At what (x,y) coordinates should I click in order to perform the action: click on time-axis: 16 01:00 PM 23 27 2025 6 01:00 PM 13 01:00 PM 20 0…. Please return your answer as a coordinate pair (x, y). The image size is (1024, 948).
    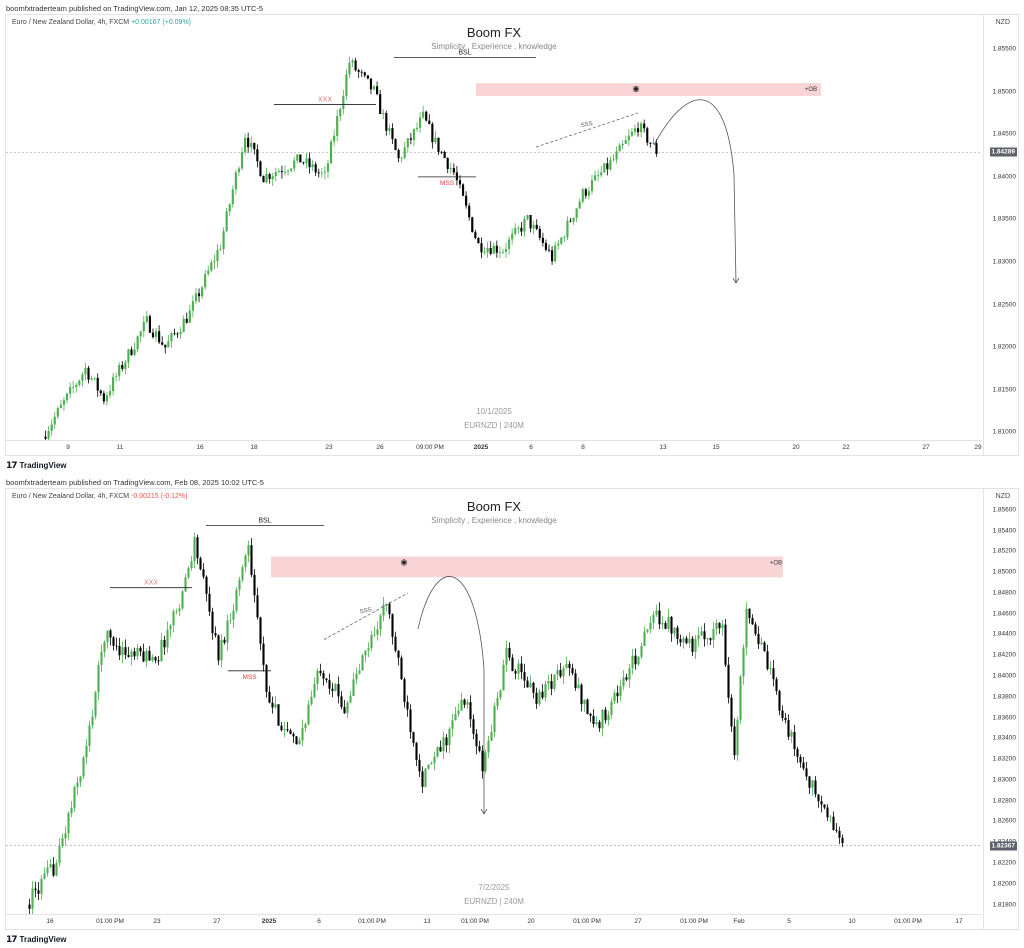
    Looking at the image, I should click on (494, 921).